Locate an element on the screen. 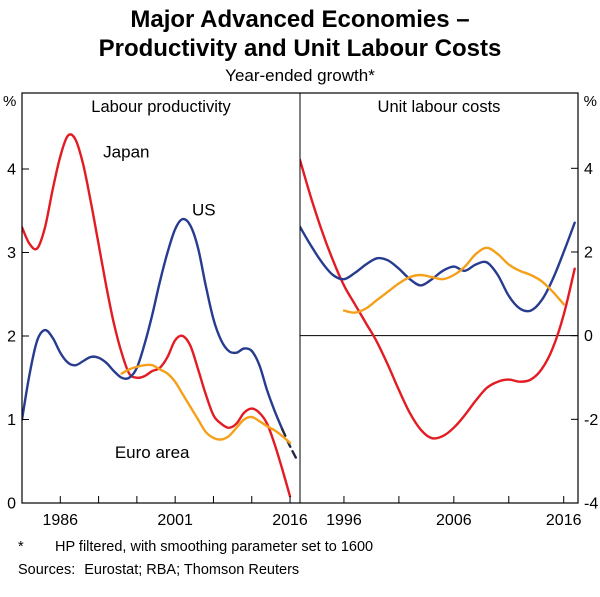  y-axis-unit-right: % is located at coordinates (590, 101).